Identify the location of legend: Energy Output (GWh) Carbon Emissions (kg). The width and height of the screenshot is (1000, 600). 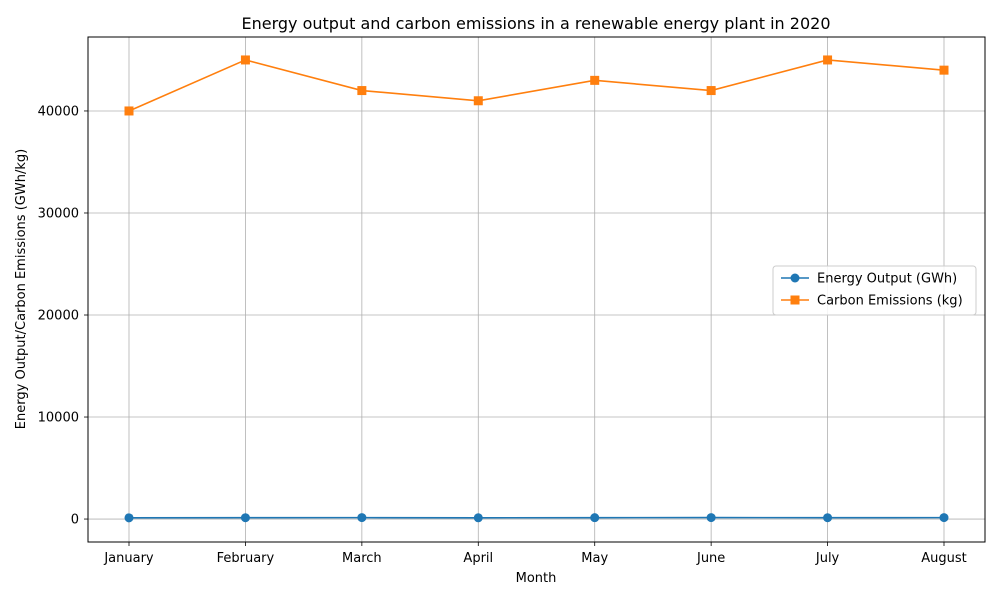
(874, 290).